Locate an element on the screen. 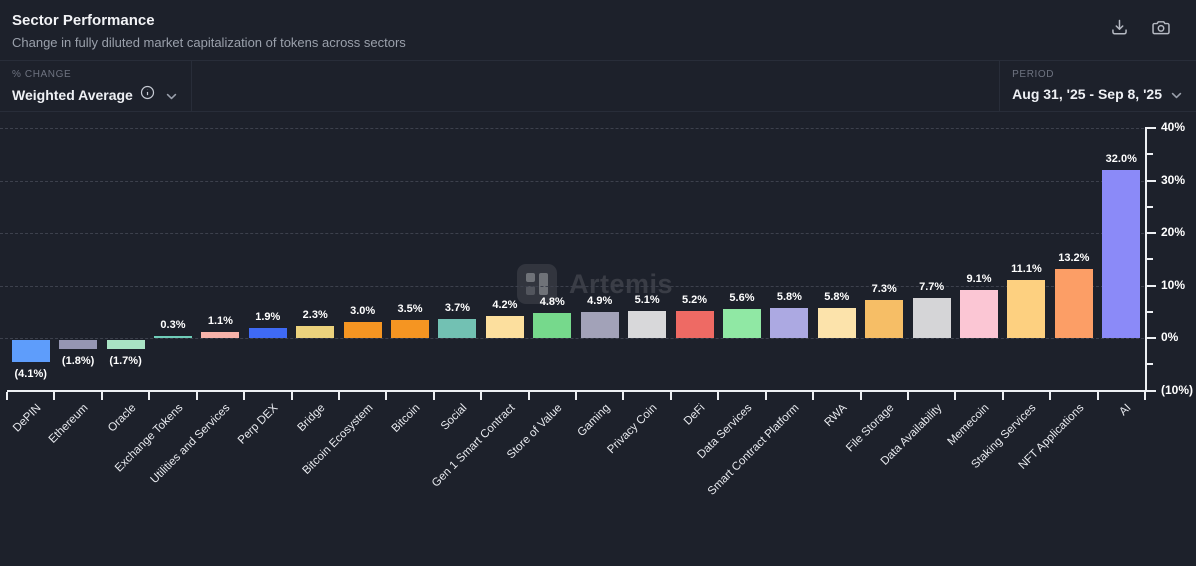 This screenshot has height=566, width=1196. screenshot-button is located at coordinates (1161, 27).